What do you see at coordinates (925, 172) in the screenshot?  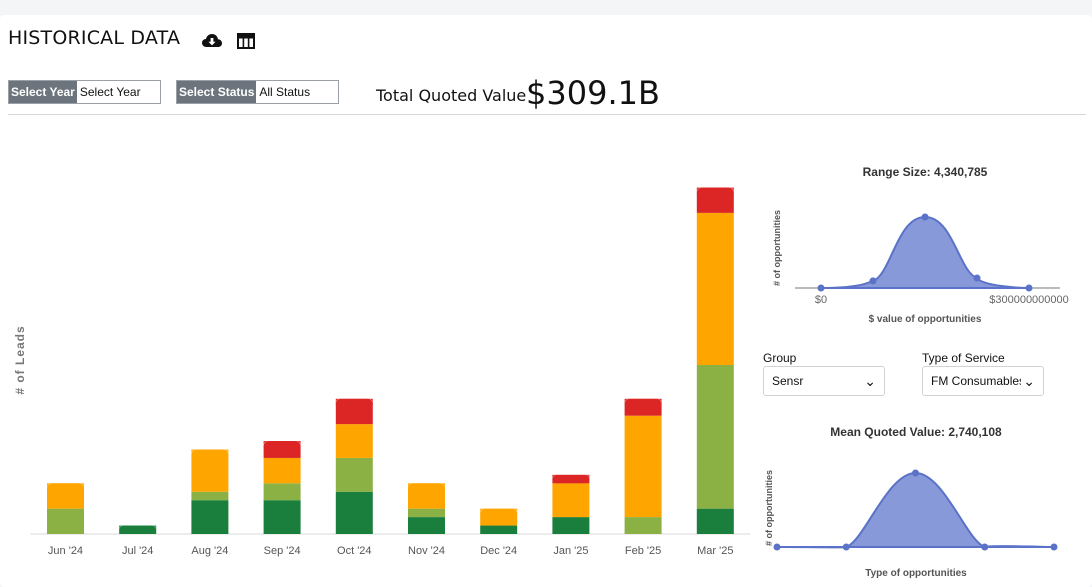 I see `range-size-title: Range Size: 4,340,785` at bounding box center [925, 172].